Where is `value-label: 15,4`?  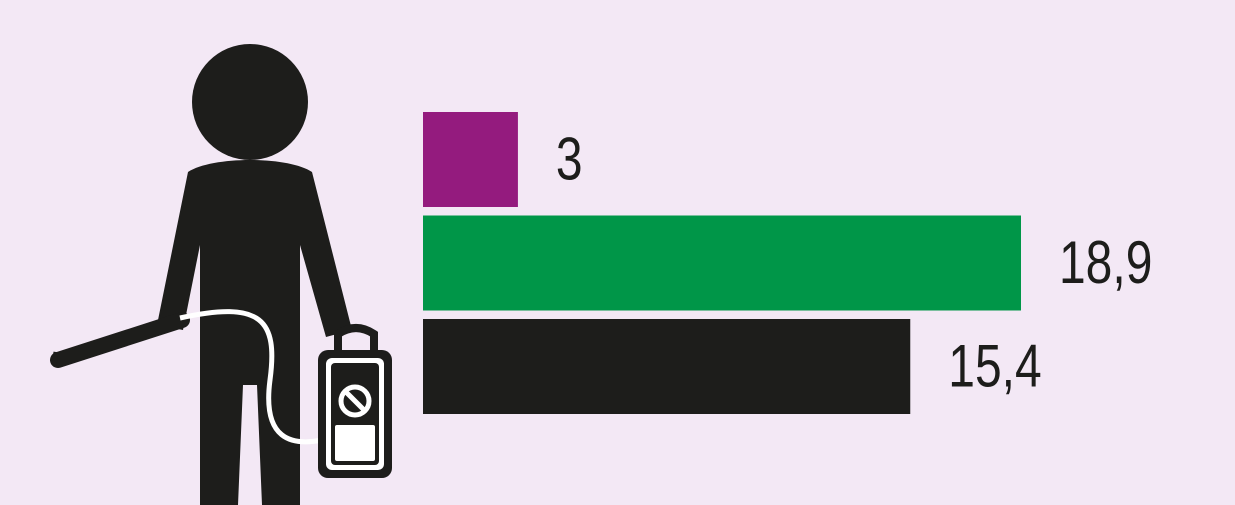 value-label: 15,4 is located at coordinates (994, 365).